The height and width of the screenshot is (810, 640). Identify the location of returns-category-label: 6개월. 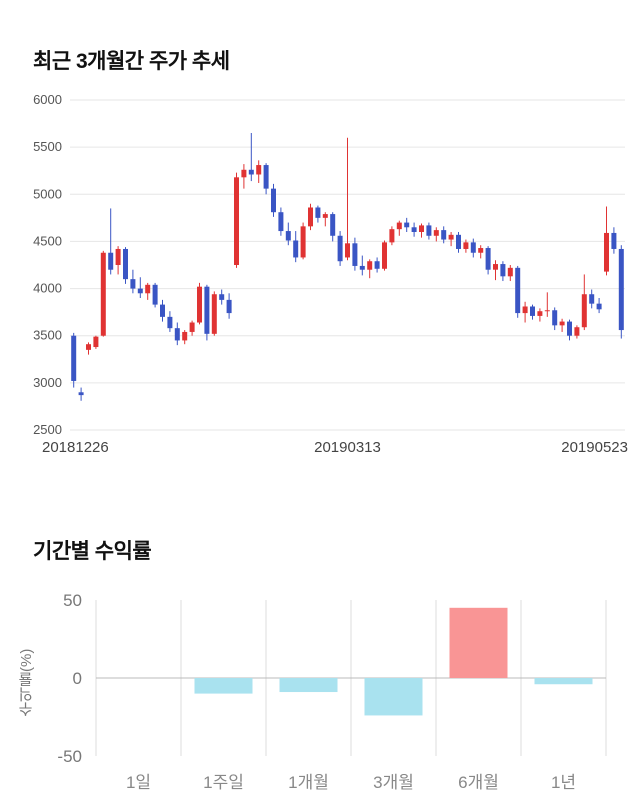
(478, 782).